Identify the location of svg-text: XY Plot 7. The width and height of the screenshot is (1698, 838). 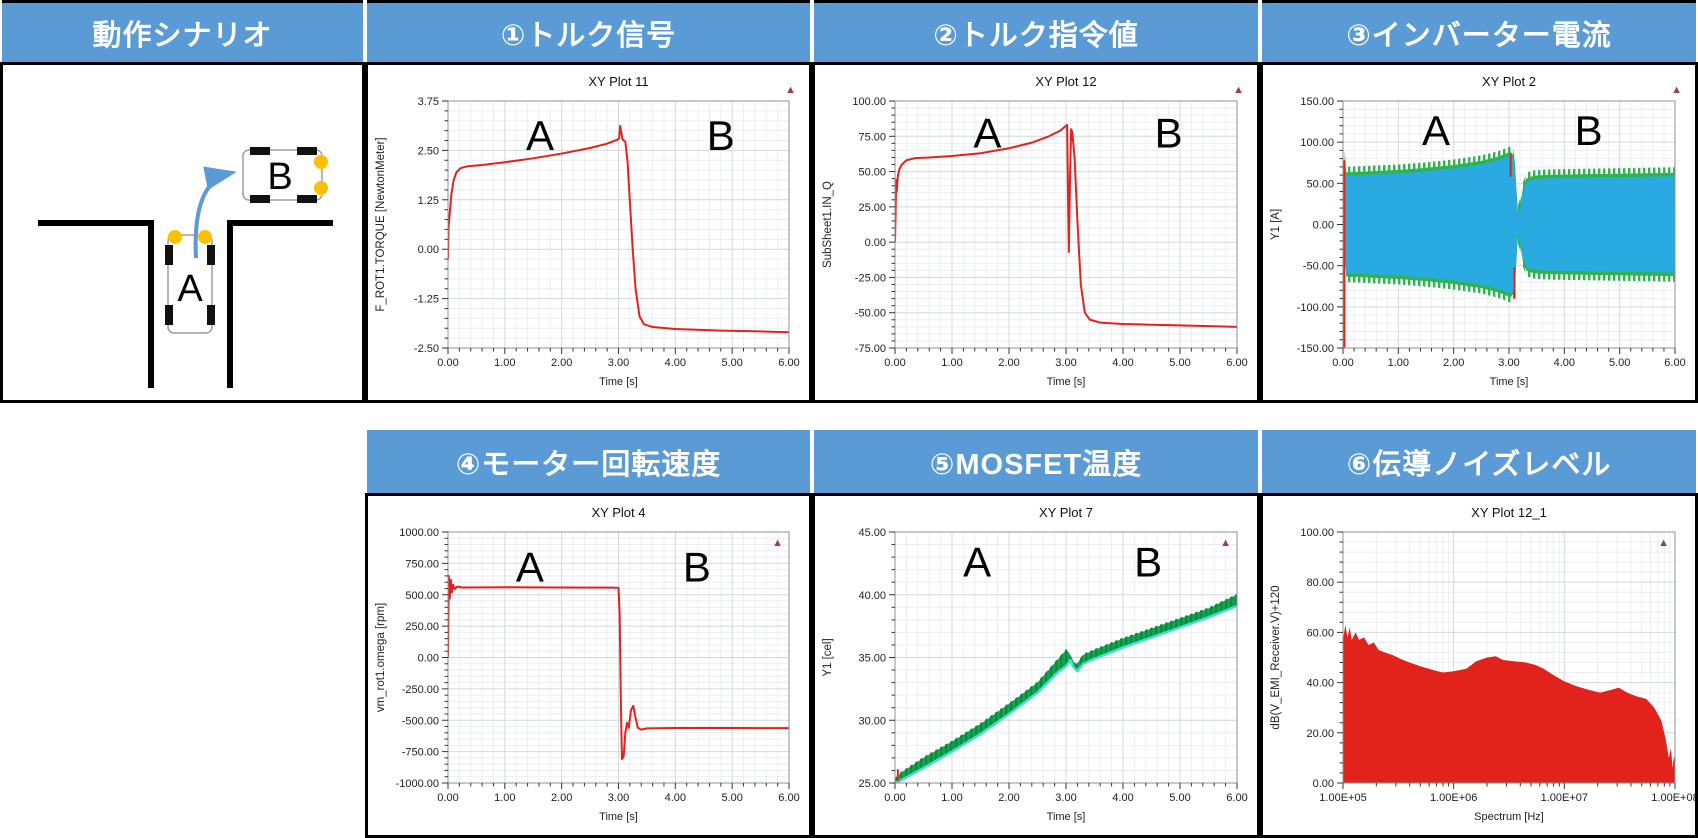
(1066, 512).